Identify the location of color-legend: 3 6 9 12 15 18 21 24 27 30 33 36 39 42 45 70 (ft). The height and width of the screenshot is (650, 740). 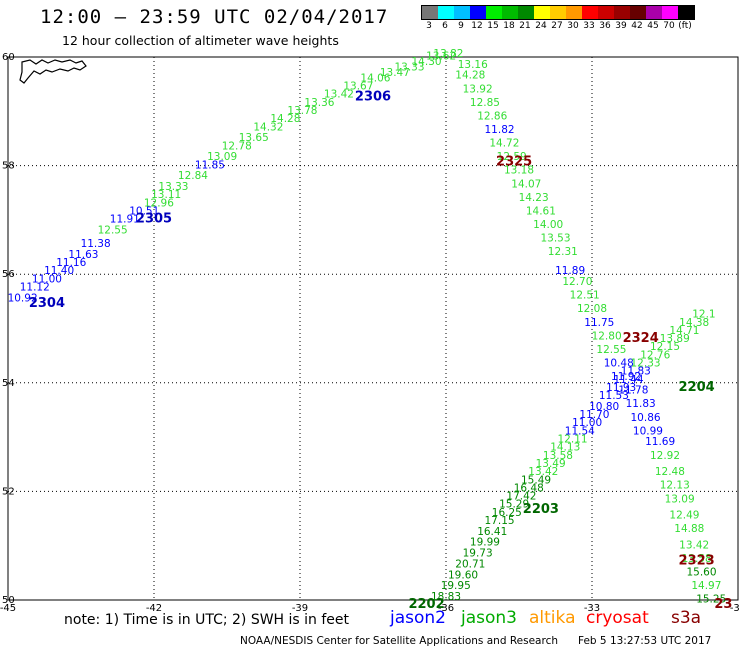
(558, 18).